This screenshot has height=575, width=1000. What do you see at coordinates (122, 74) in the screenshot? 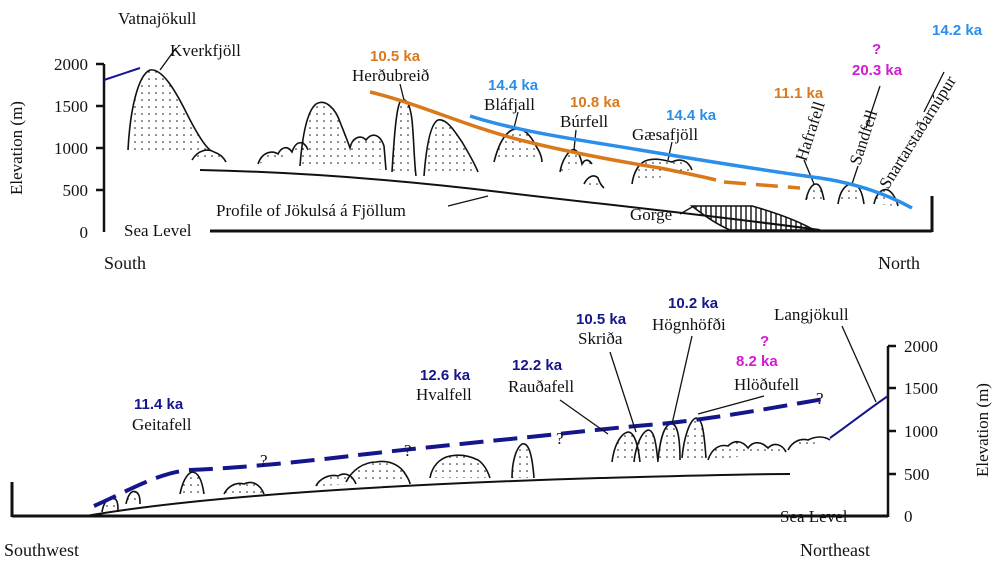
I see `vatnajokull-glacier-line` at bounding box center [122, 74].